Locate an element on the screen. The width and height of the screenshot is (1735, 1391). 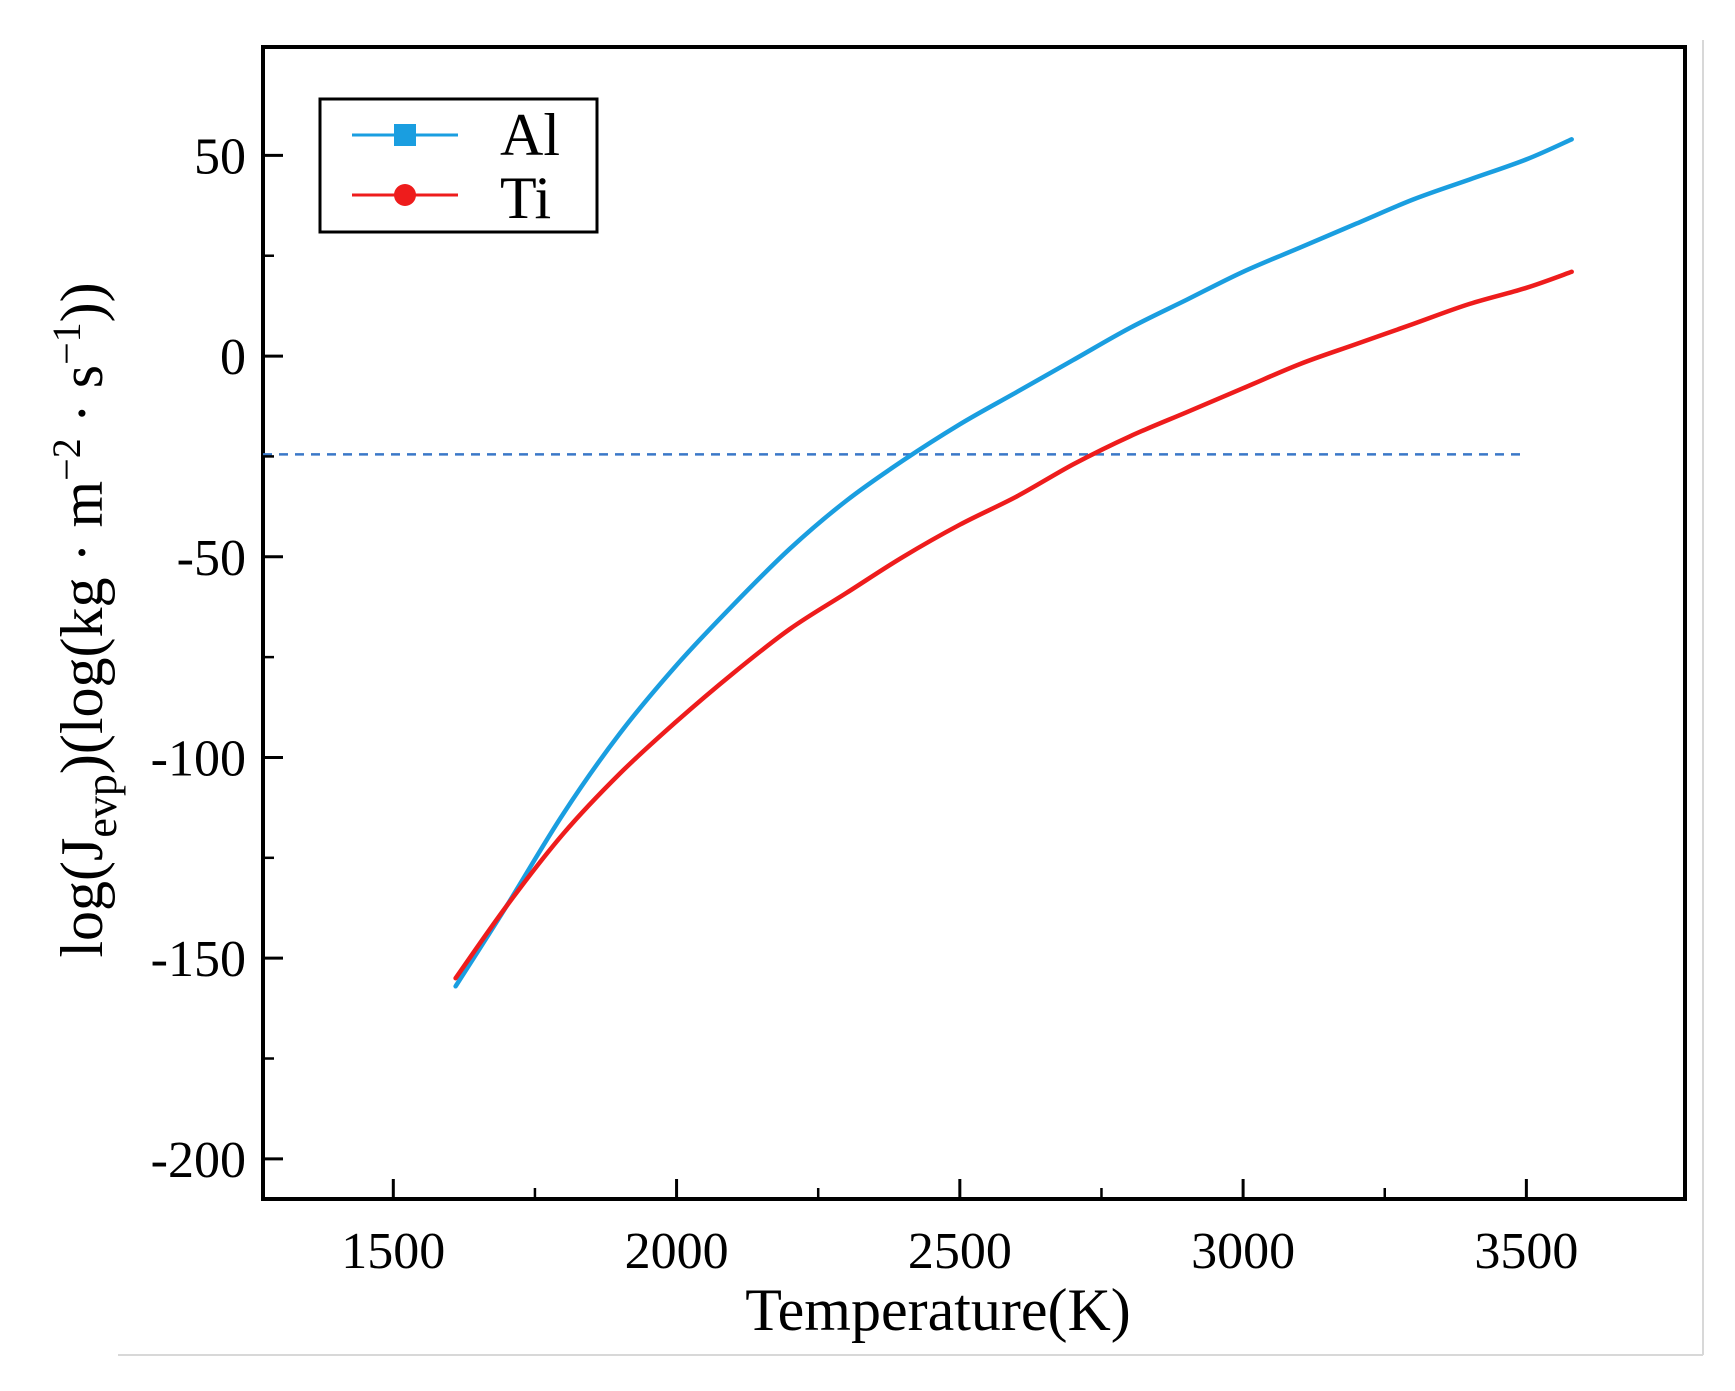
x-axis-ticks: 1500 2000 2500 3000 3500 is located at coordinates (959, 1229).